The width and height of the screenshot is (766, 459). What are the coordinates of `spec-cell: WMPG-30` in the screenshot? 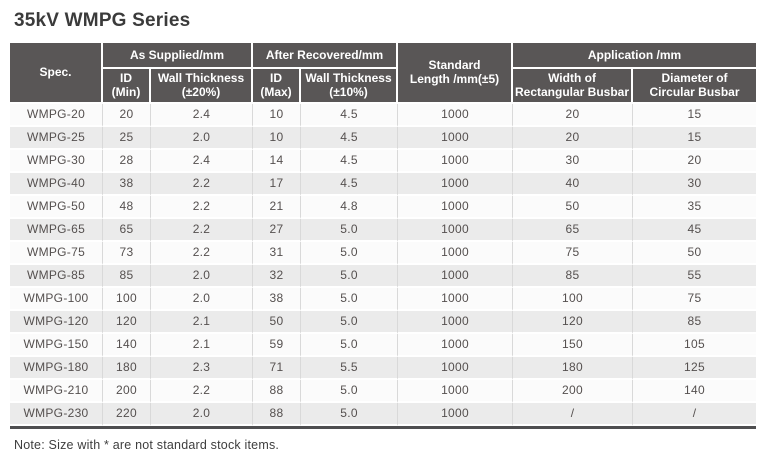 It's located at (56, 161).